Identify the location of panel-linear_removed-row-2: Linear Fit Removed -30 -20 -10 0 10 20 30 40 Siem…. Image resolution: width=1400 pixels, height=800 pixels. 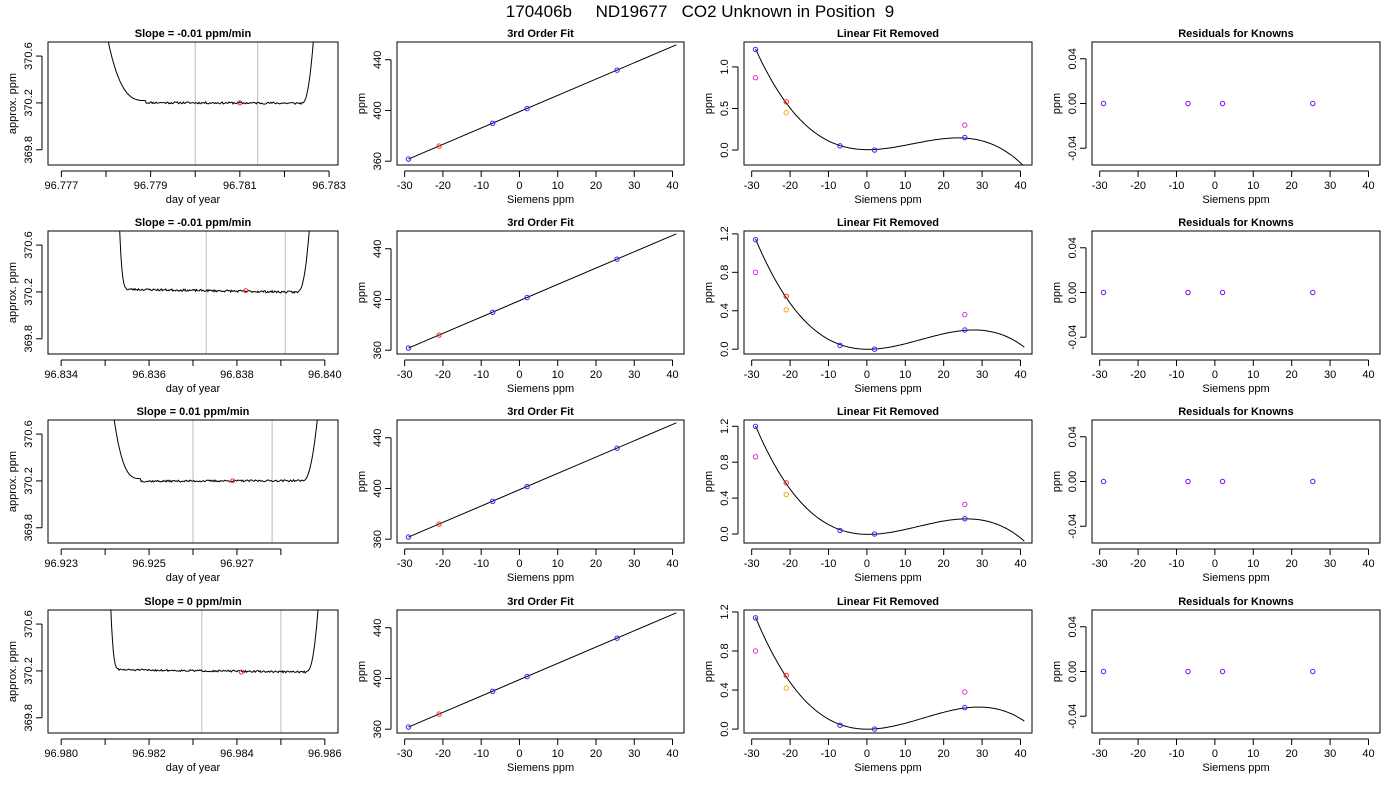
(868, 306).